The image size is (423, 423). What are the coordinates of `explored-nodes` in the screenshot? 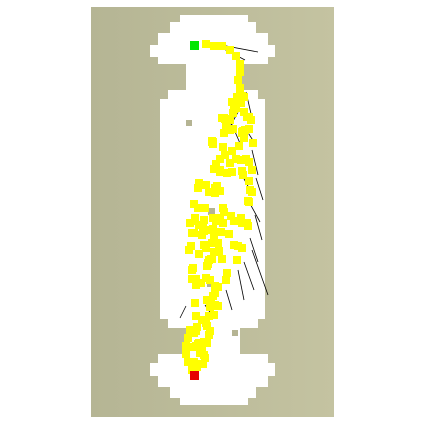 It's located at (219, 207).